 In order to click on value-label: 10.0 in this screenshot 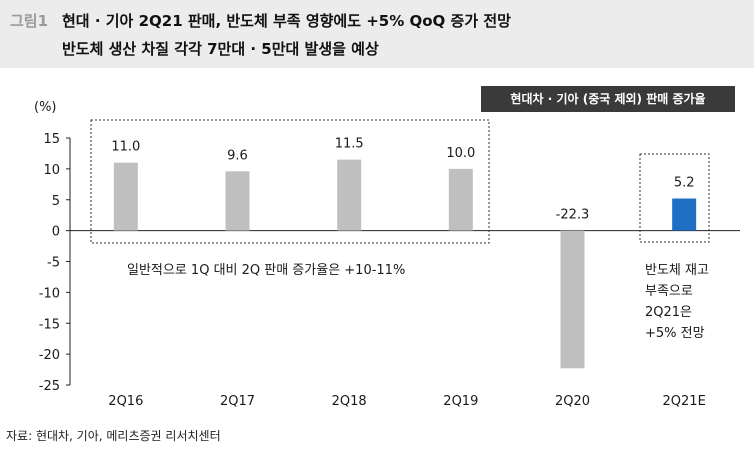, I will do `click(460, 153)`.